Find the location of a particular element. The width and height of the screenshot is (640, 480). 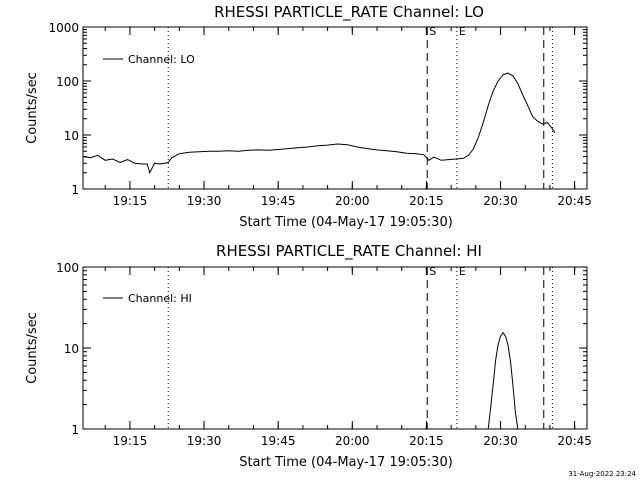

legend-hi: Channel: HI is located at coordinates (147, 298).